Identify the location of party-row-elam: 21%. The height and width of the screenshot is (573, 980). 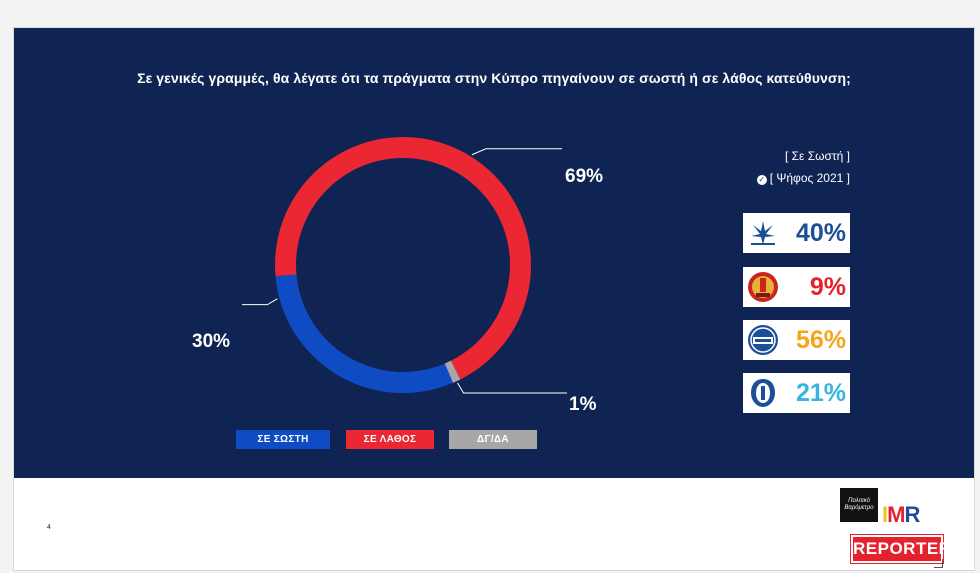
(796, 393).